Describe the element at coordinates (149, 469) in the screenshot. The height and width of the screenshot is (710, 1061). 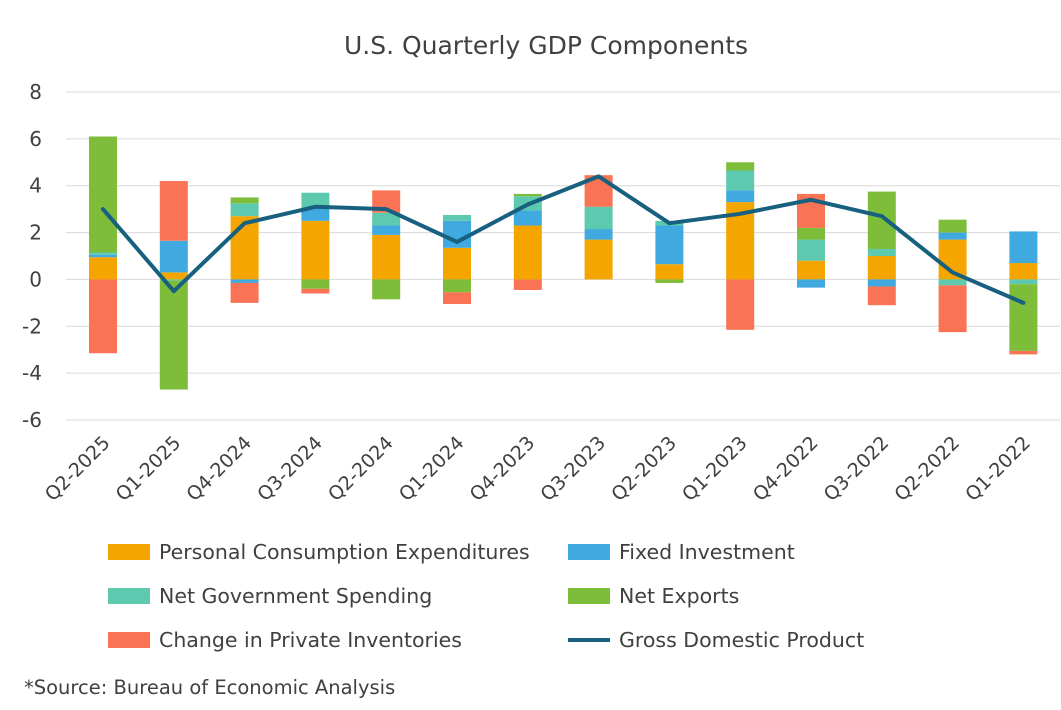
I see `x-tick-label: Q1-2025` at that location.